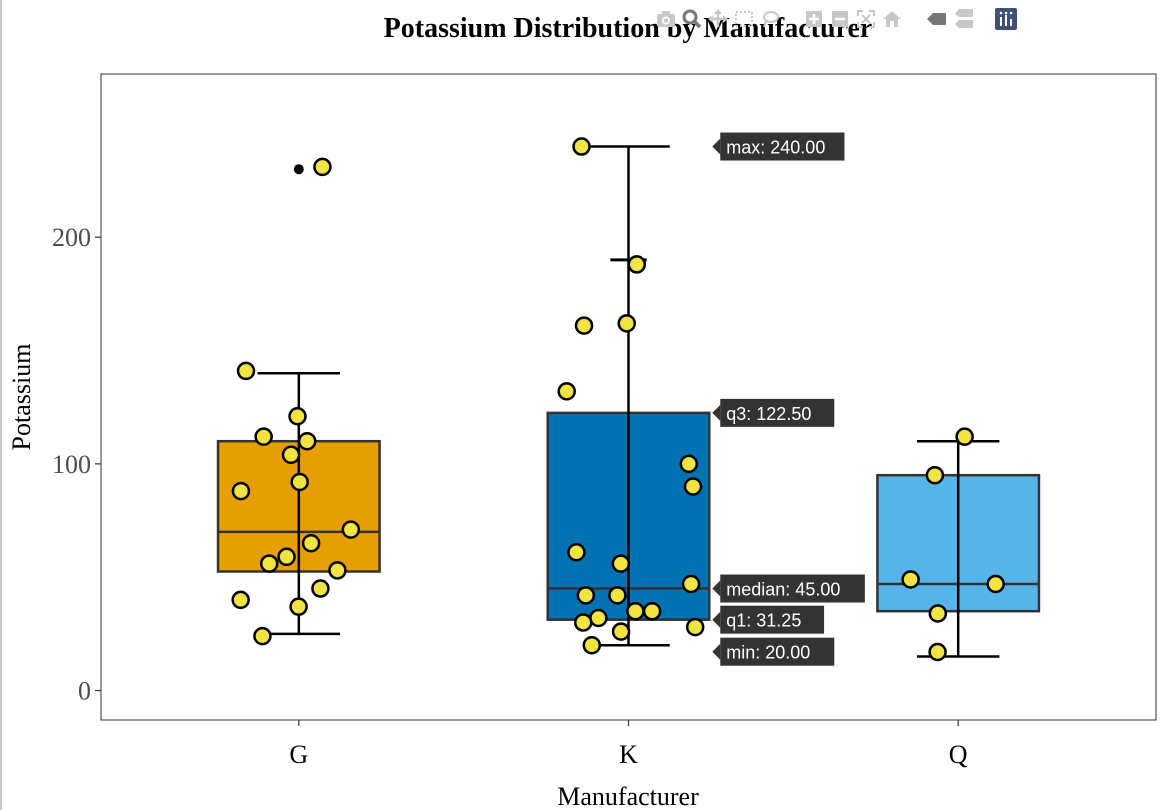  What do you see at coordinates (1, 405) in the screenshot?
I see `window-border` at bounding box center [1, 405].